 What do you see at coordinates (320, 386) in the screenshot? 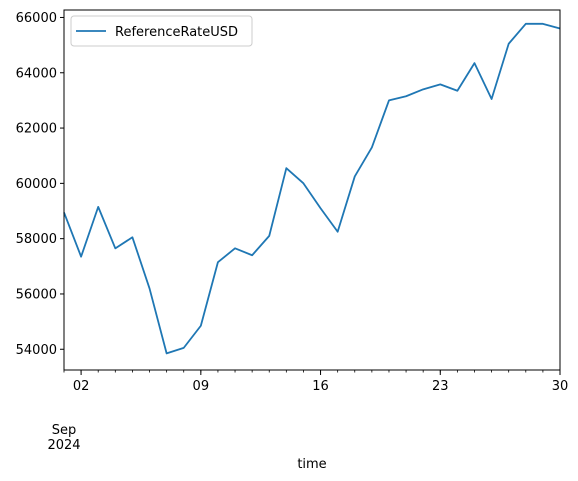
I see `x-tick-label: 16` at bounding box center [320, 386].